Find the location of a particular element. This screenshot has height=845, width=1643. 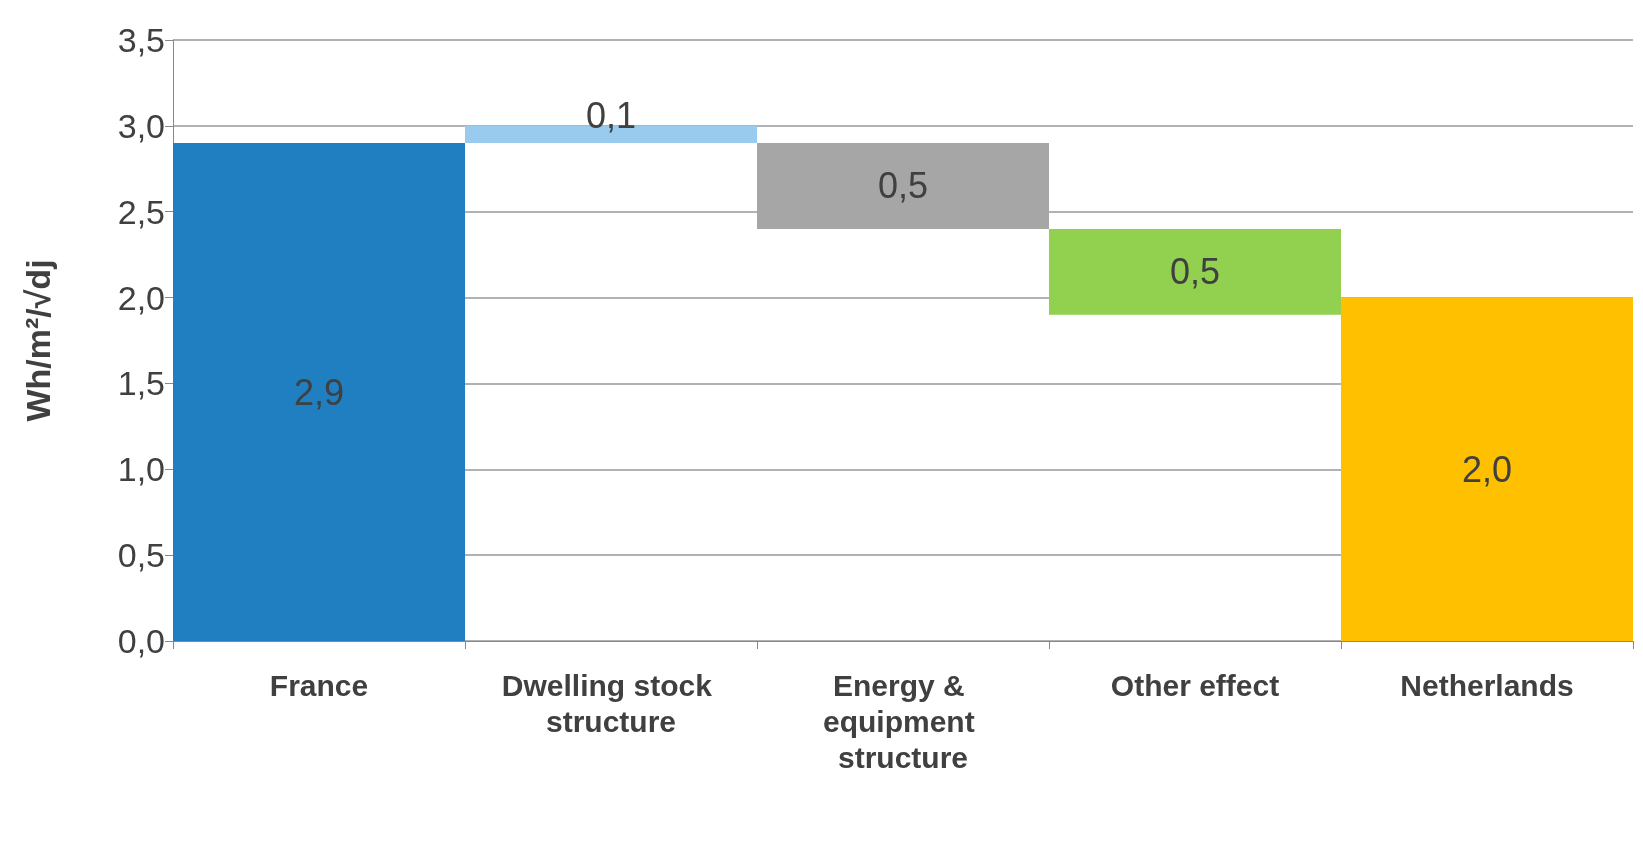

x-tick-label: Other effect is located at coordinates (1195, 685).